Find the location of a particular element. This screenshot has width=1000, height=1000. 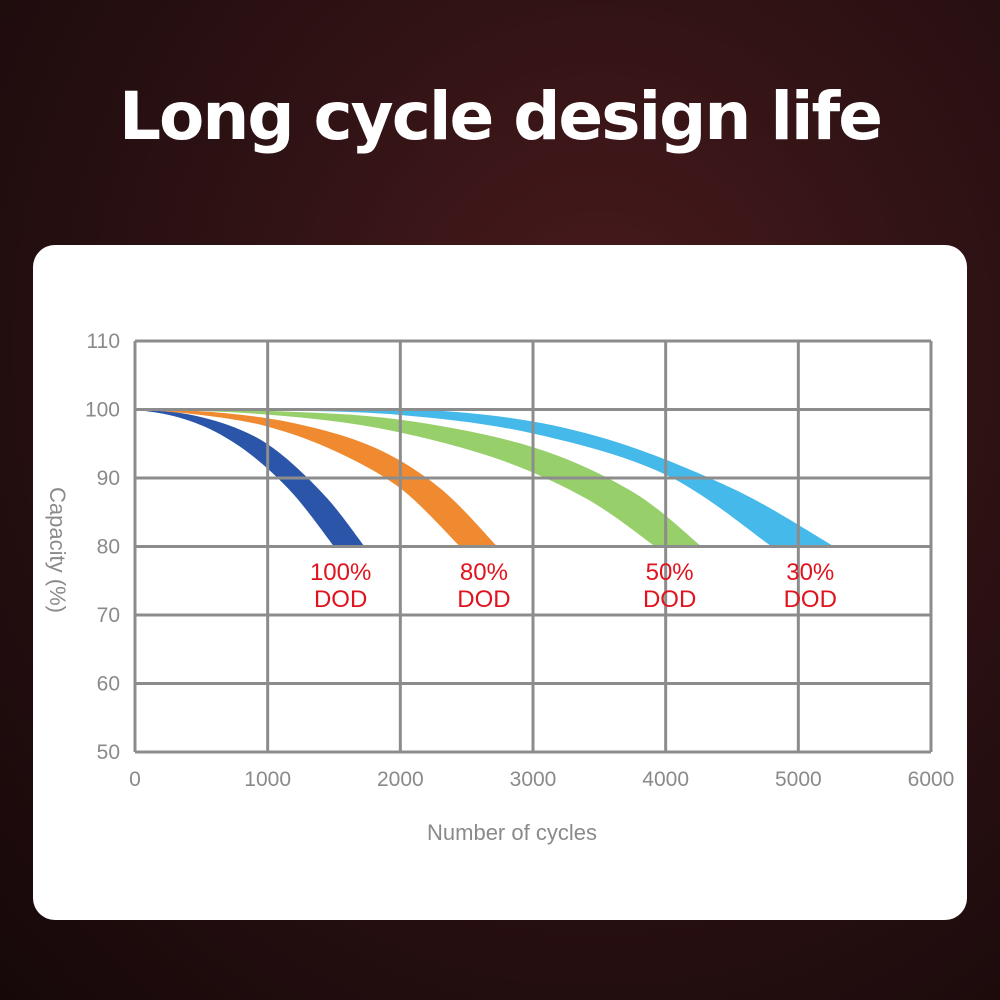

dod-label-bottom-1: DOD is located at coordinates (483, 599).